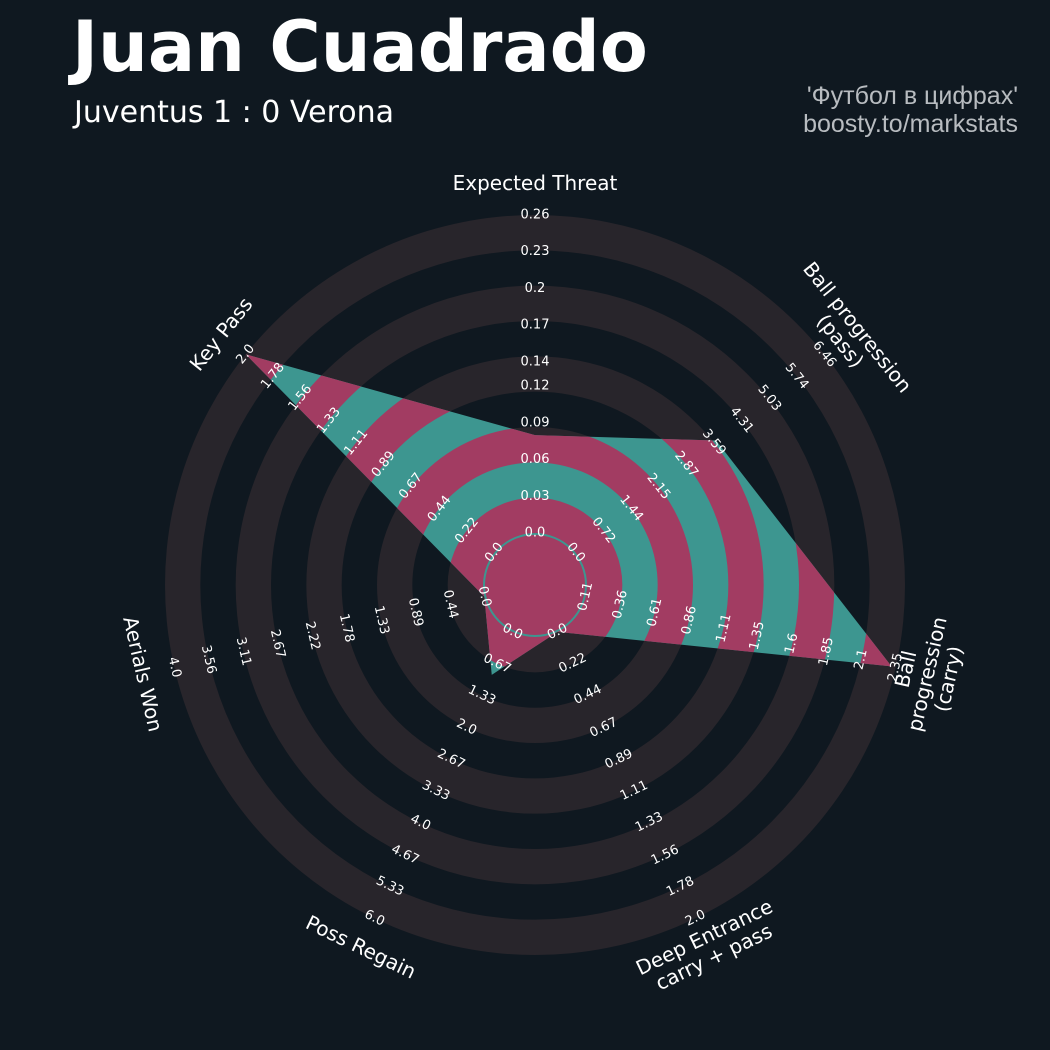  What do you see at coordinates (346, 628) in the screenshot?
I see `tick-label: 1.78` at bounding box center [346, 628].